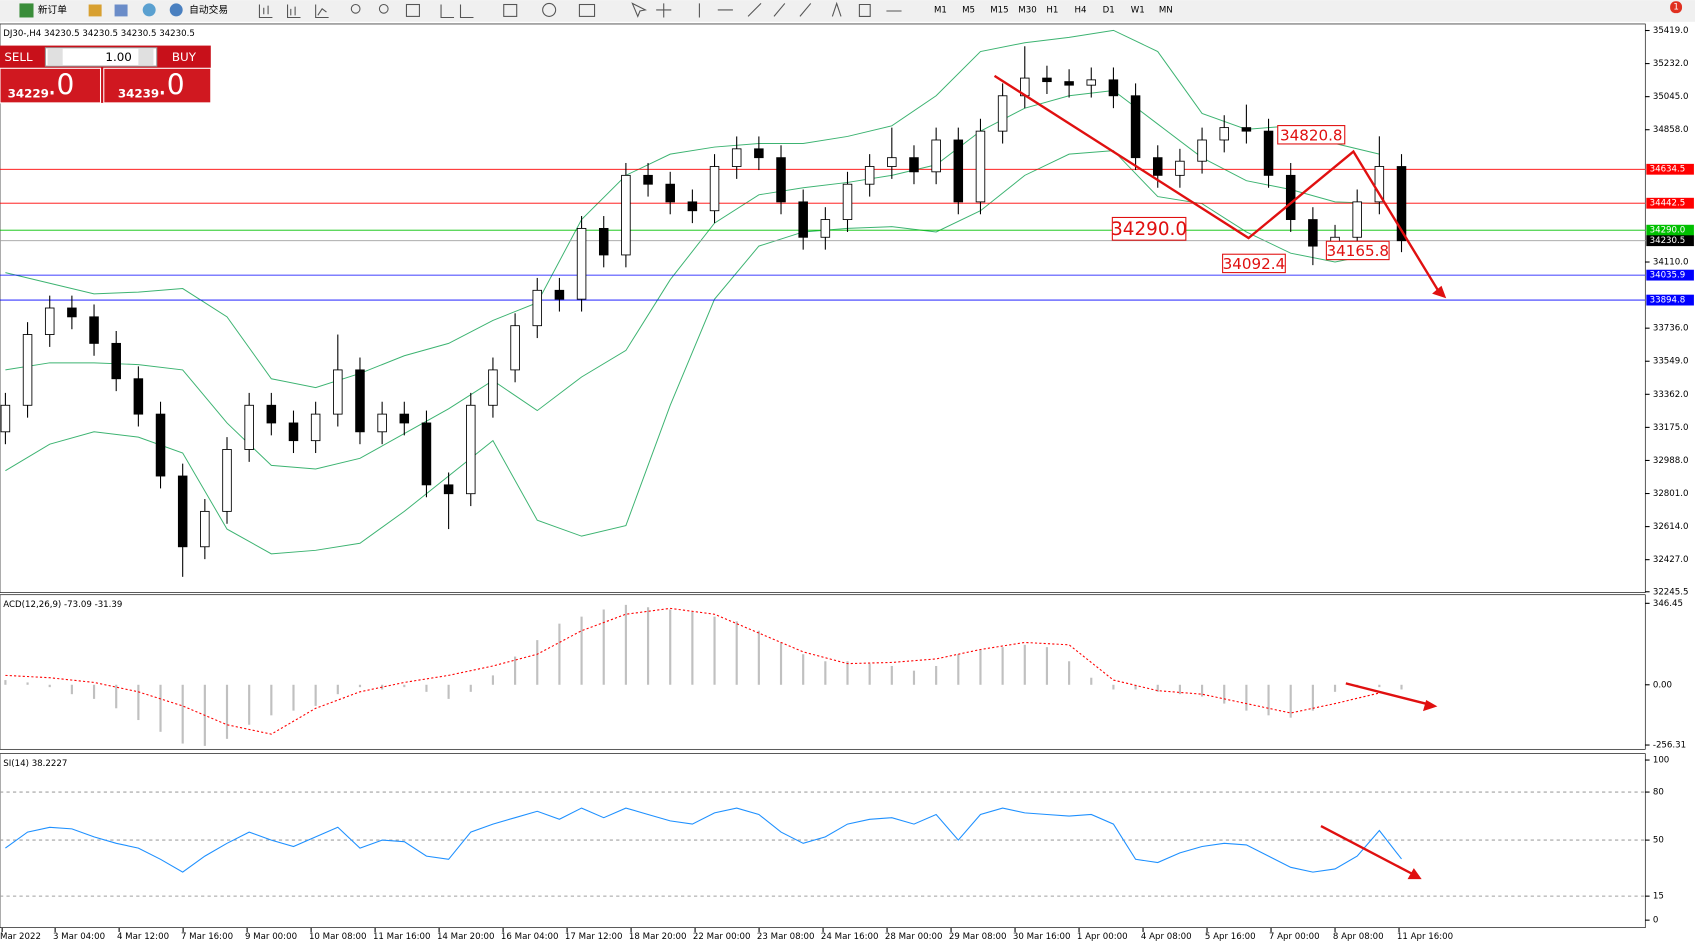  What do you see at coordinates (51, 85) in the screenshot?
I see `sell-button` at bounding box center [51, 85].